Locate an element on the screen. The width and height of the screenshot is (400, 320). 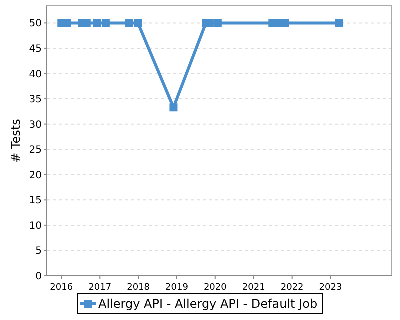
x-tick-label: 2017 is located at coordinates (100, 288).